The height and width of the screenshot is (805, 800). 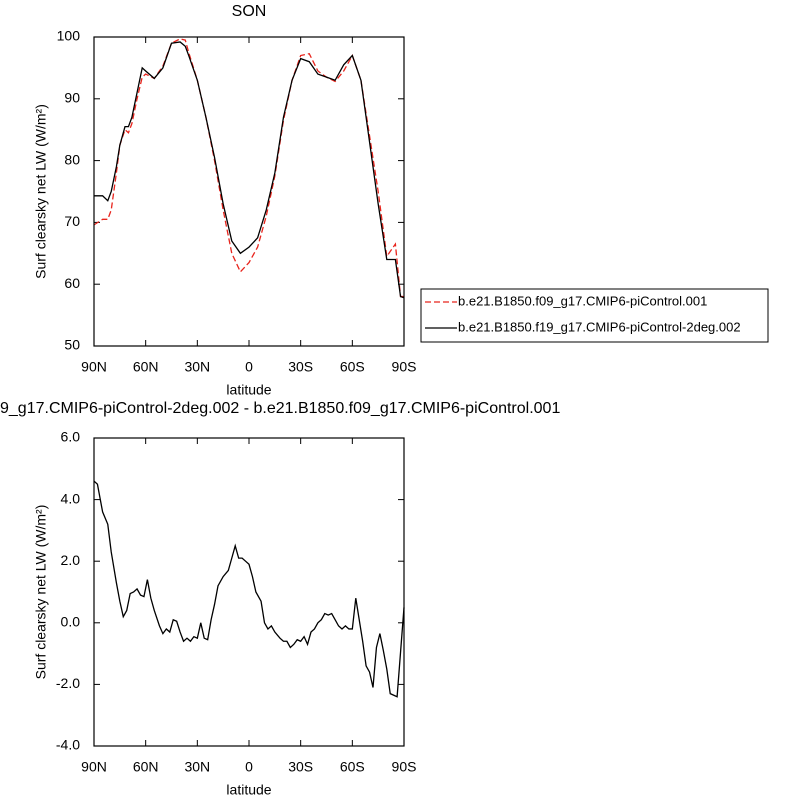 I want to click on y-tick-label: 90, so click(x=72, y=98).